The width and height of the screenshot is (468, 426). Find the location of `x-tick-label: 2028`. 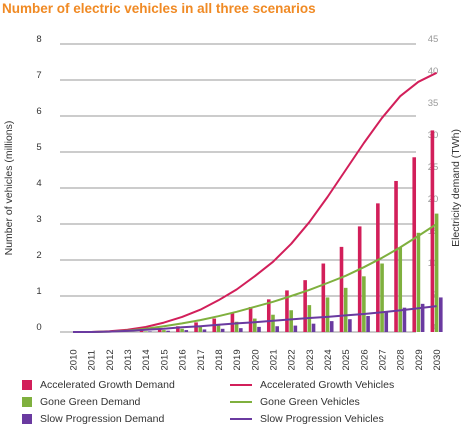

x-tick-label: 2028 is located at coordinates (401, 359).